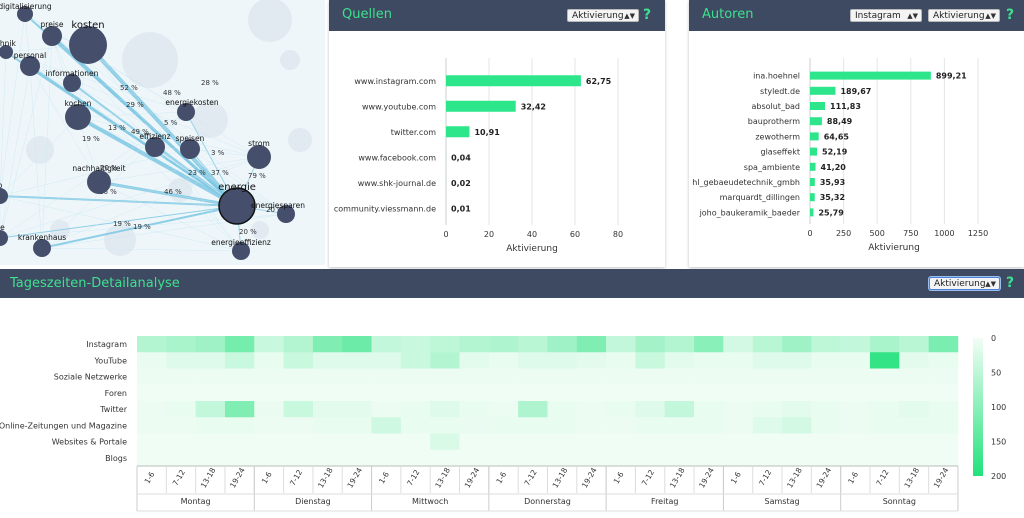 The image size is (1024, 518). Describe the element at coordinates (8, 49) in the screenshot. I see `network-node-technik: technik` at that location.